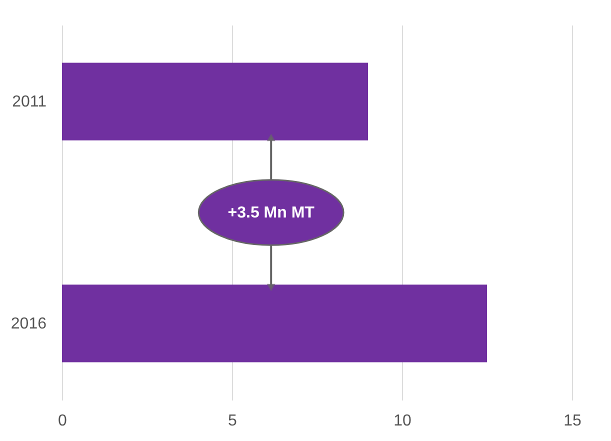  What do you see at coordinates (63, 421) in the screenshot?
I see `x-tick-label: 0` at bounding box center [63, 421].